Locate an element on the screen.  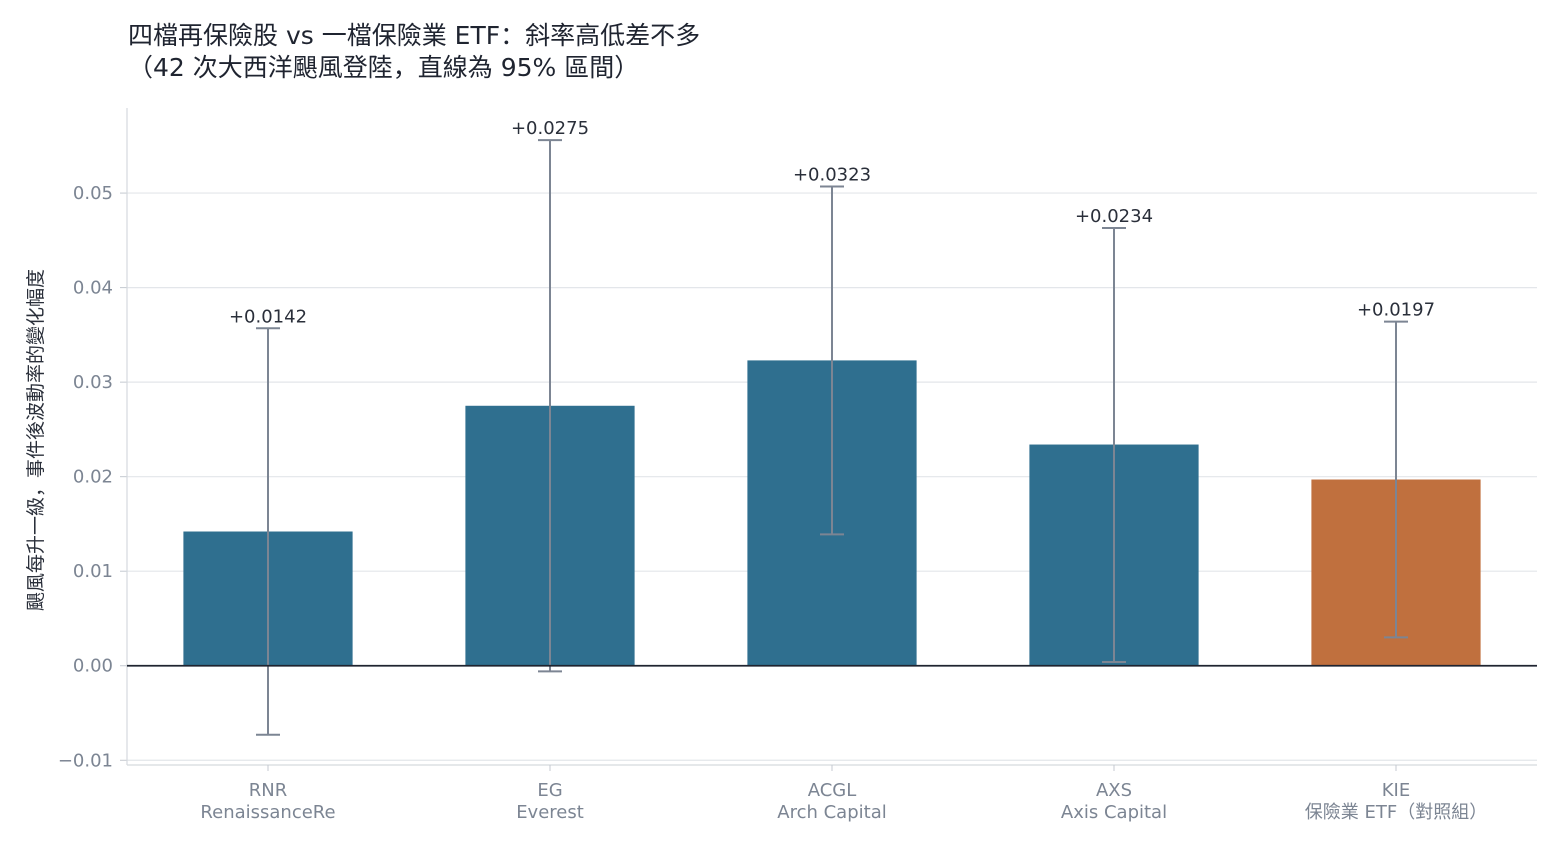
data-label: +0.0142 is located at coordinates (268, 316).